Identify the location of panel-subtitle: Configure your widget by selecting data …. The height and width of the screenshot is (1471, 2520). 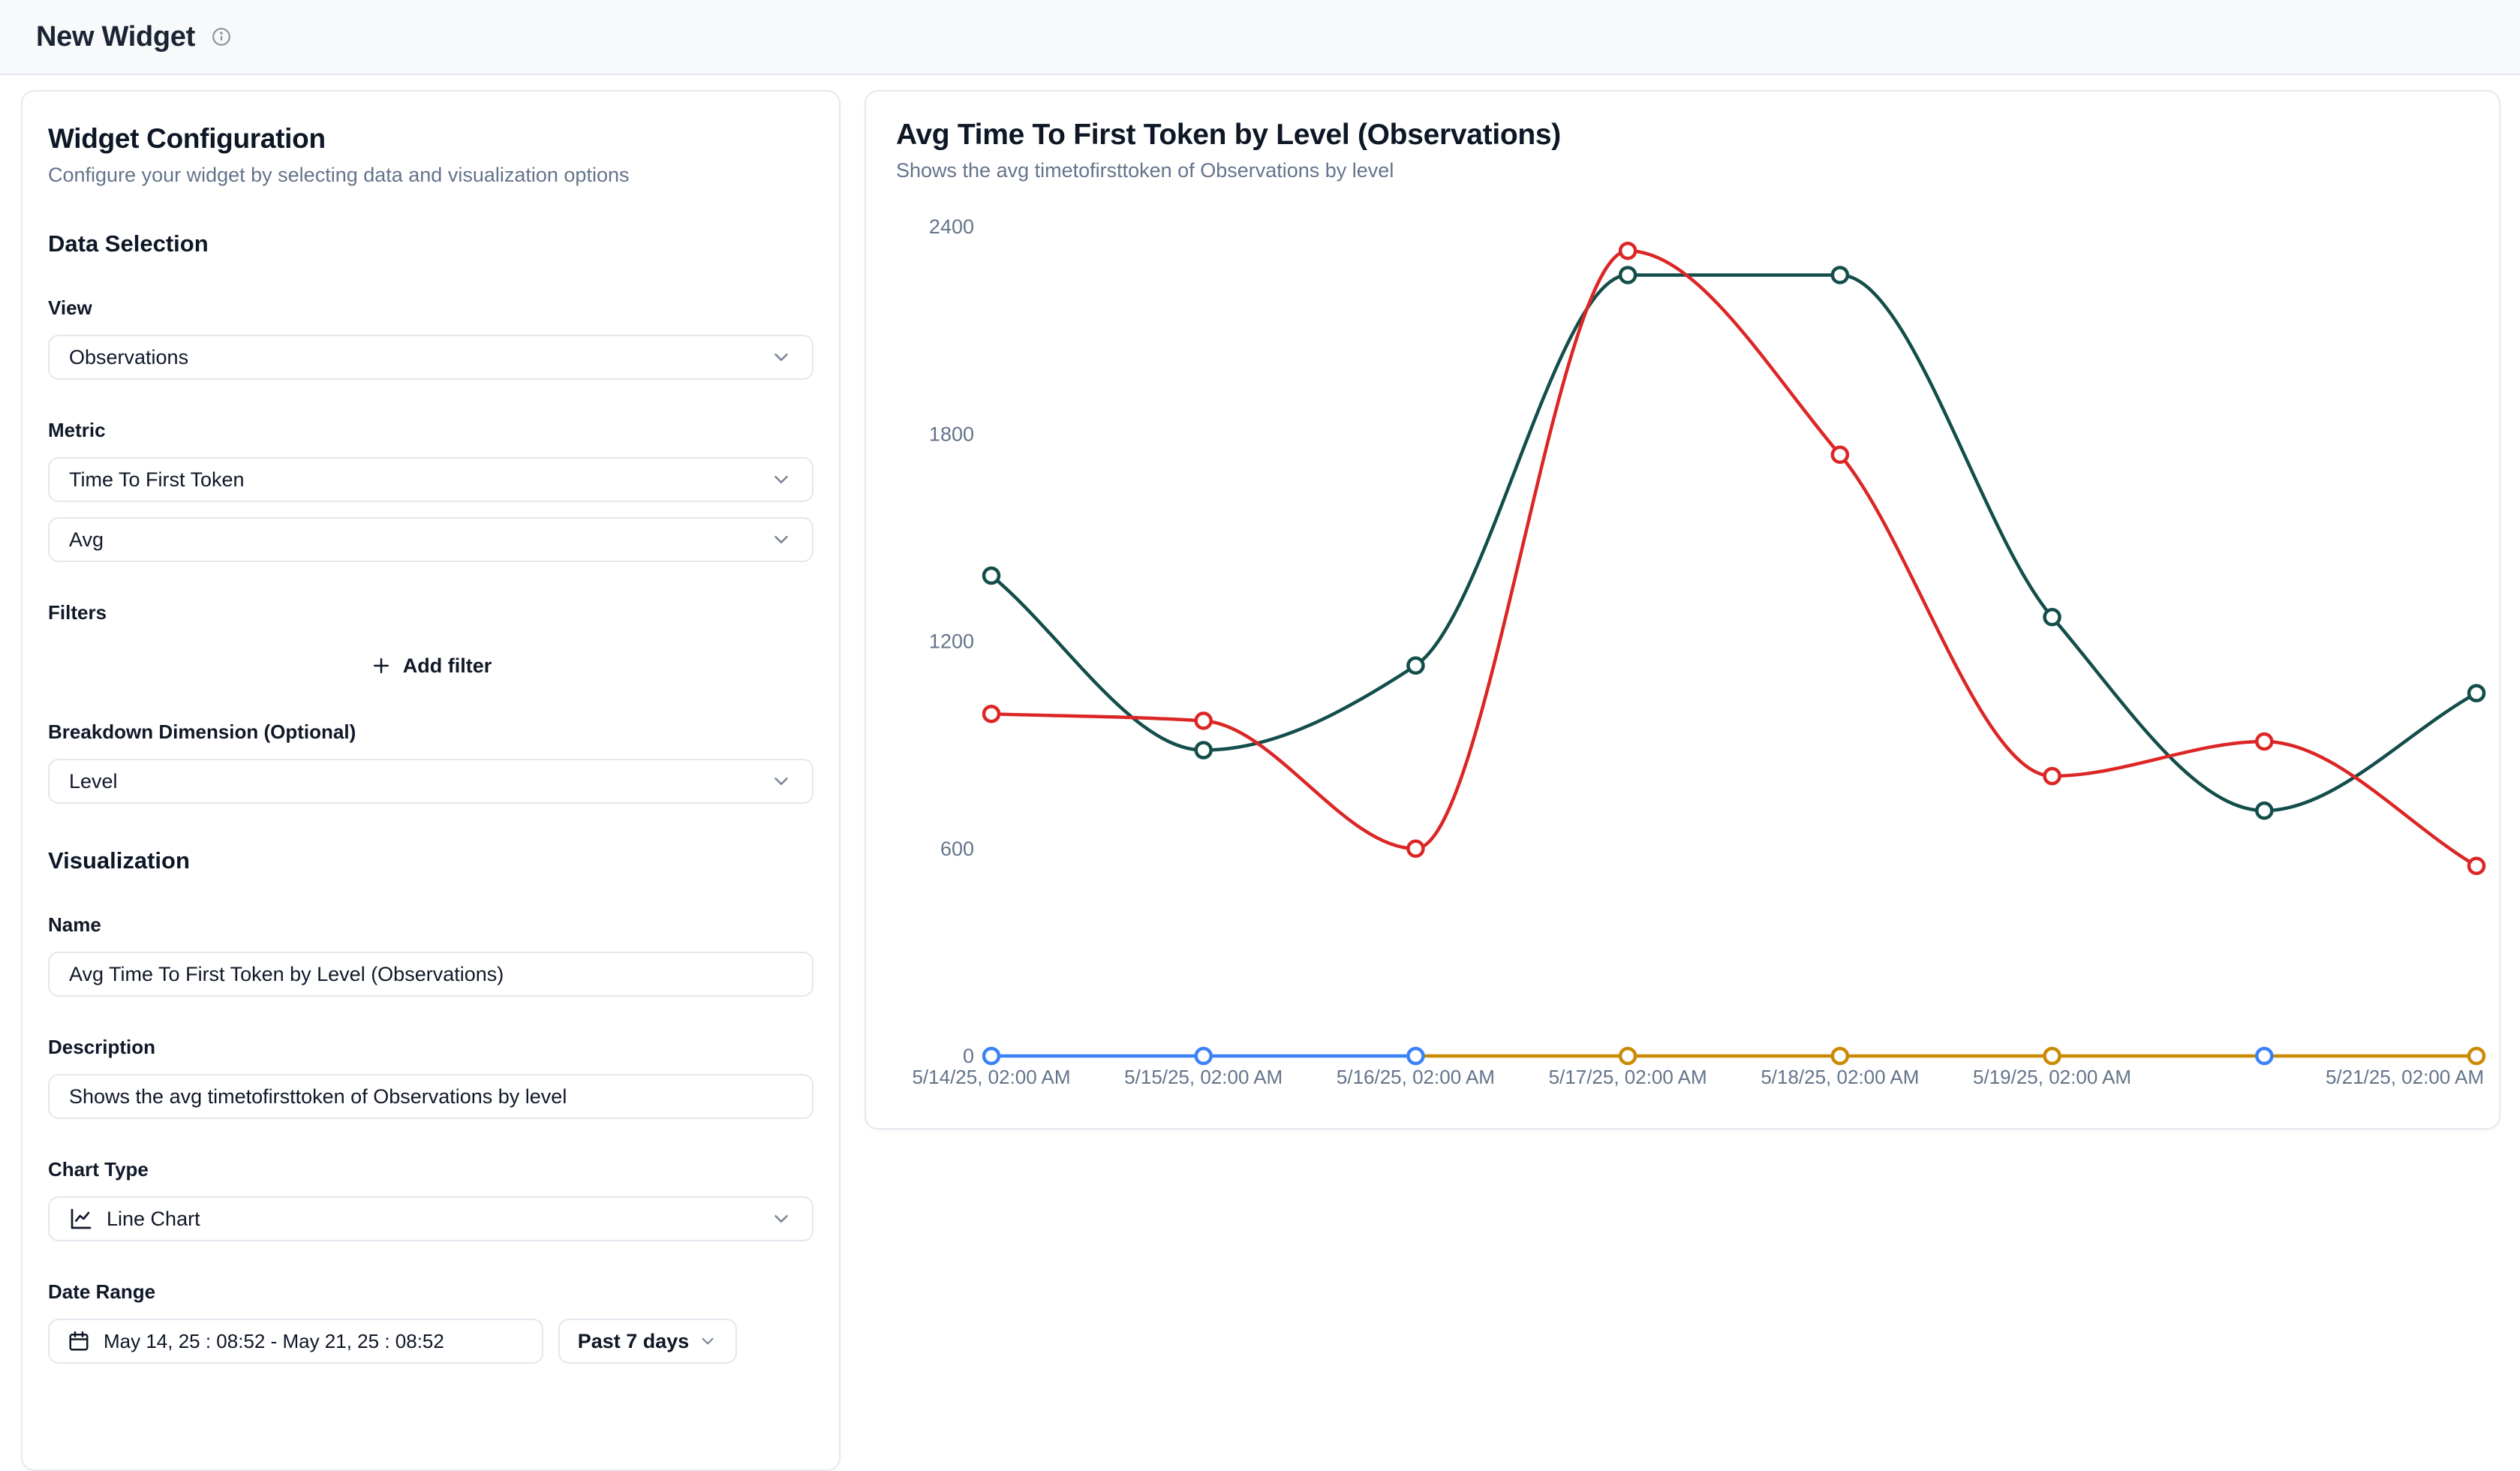
(339, 175).